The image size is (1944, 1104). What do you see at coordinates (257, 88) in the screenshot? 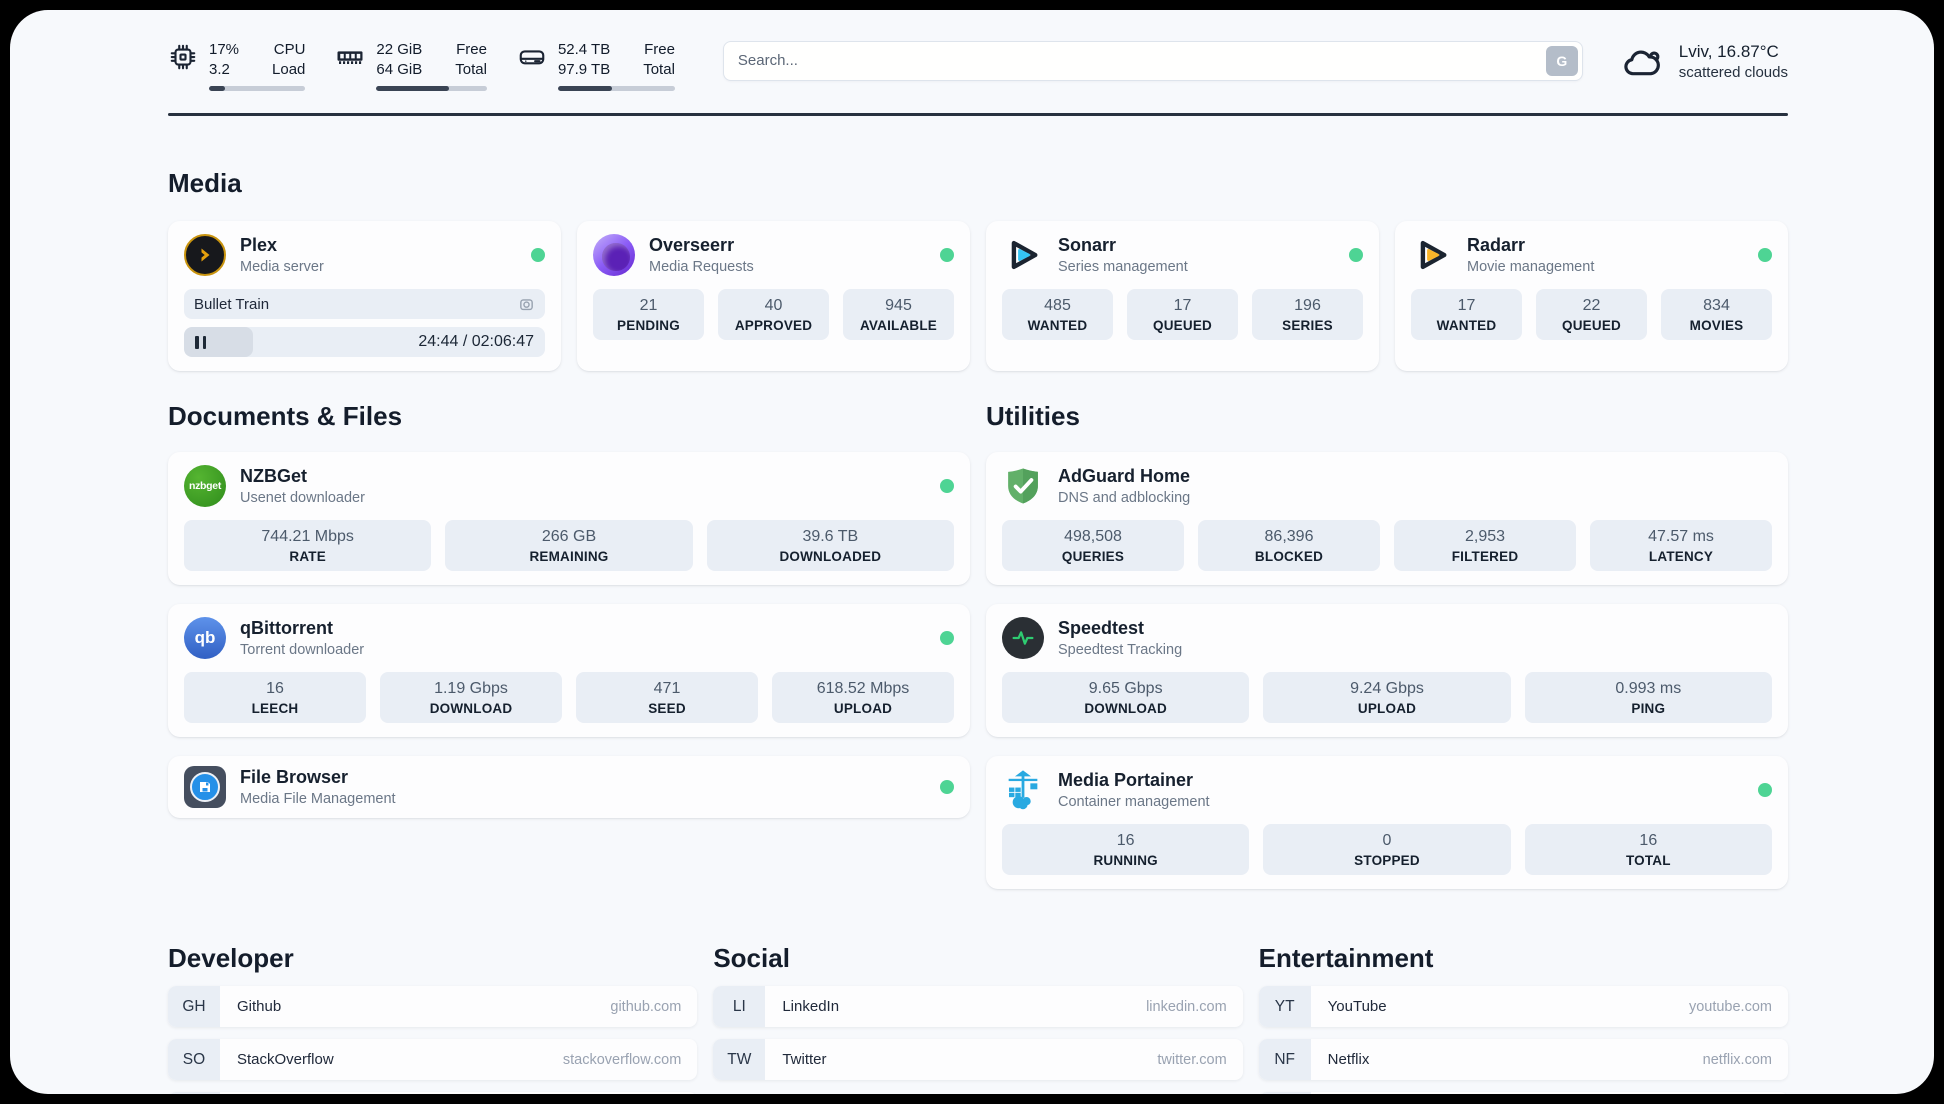
I see `cpu-progress-bar` at bounding box center [257, 88].